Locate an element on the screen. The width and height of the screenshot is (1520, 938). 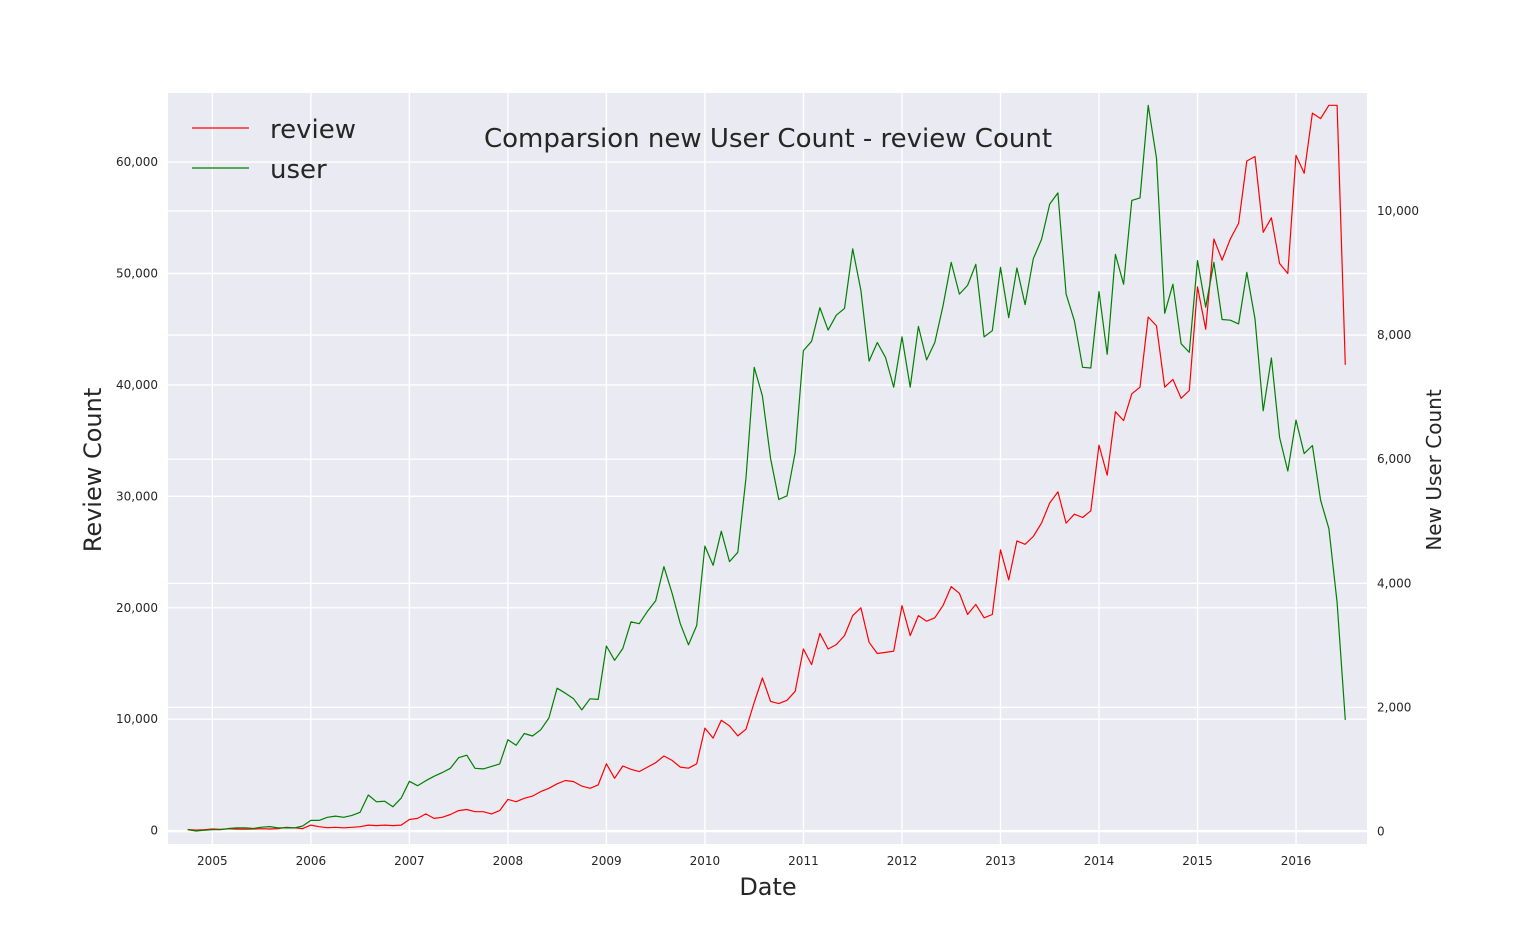
x-tick-label: 2009 is located at coordinates (606, 861).